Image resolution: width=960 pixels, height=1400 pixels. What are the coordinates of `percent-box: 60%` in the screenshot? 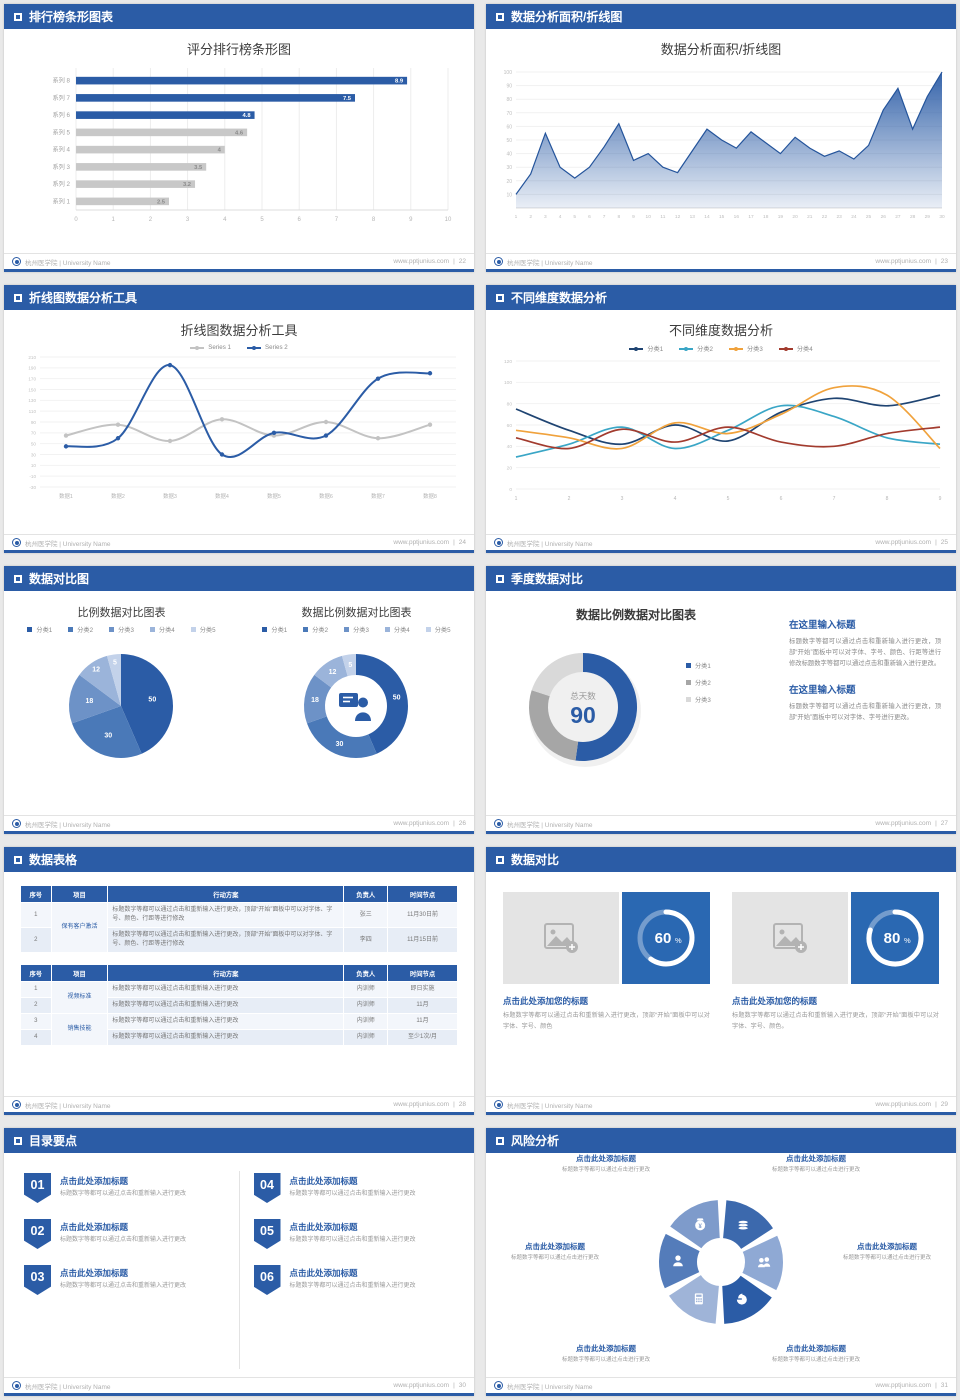 It's located at (666, 938).